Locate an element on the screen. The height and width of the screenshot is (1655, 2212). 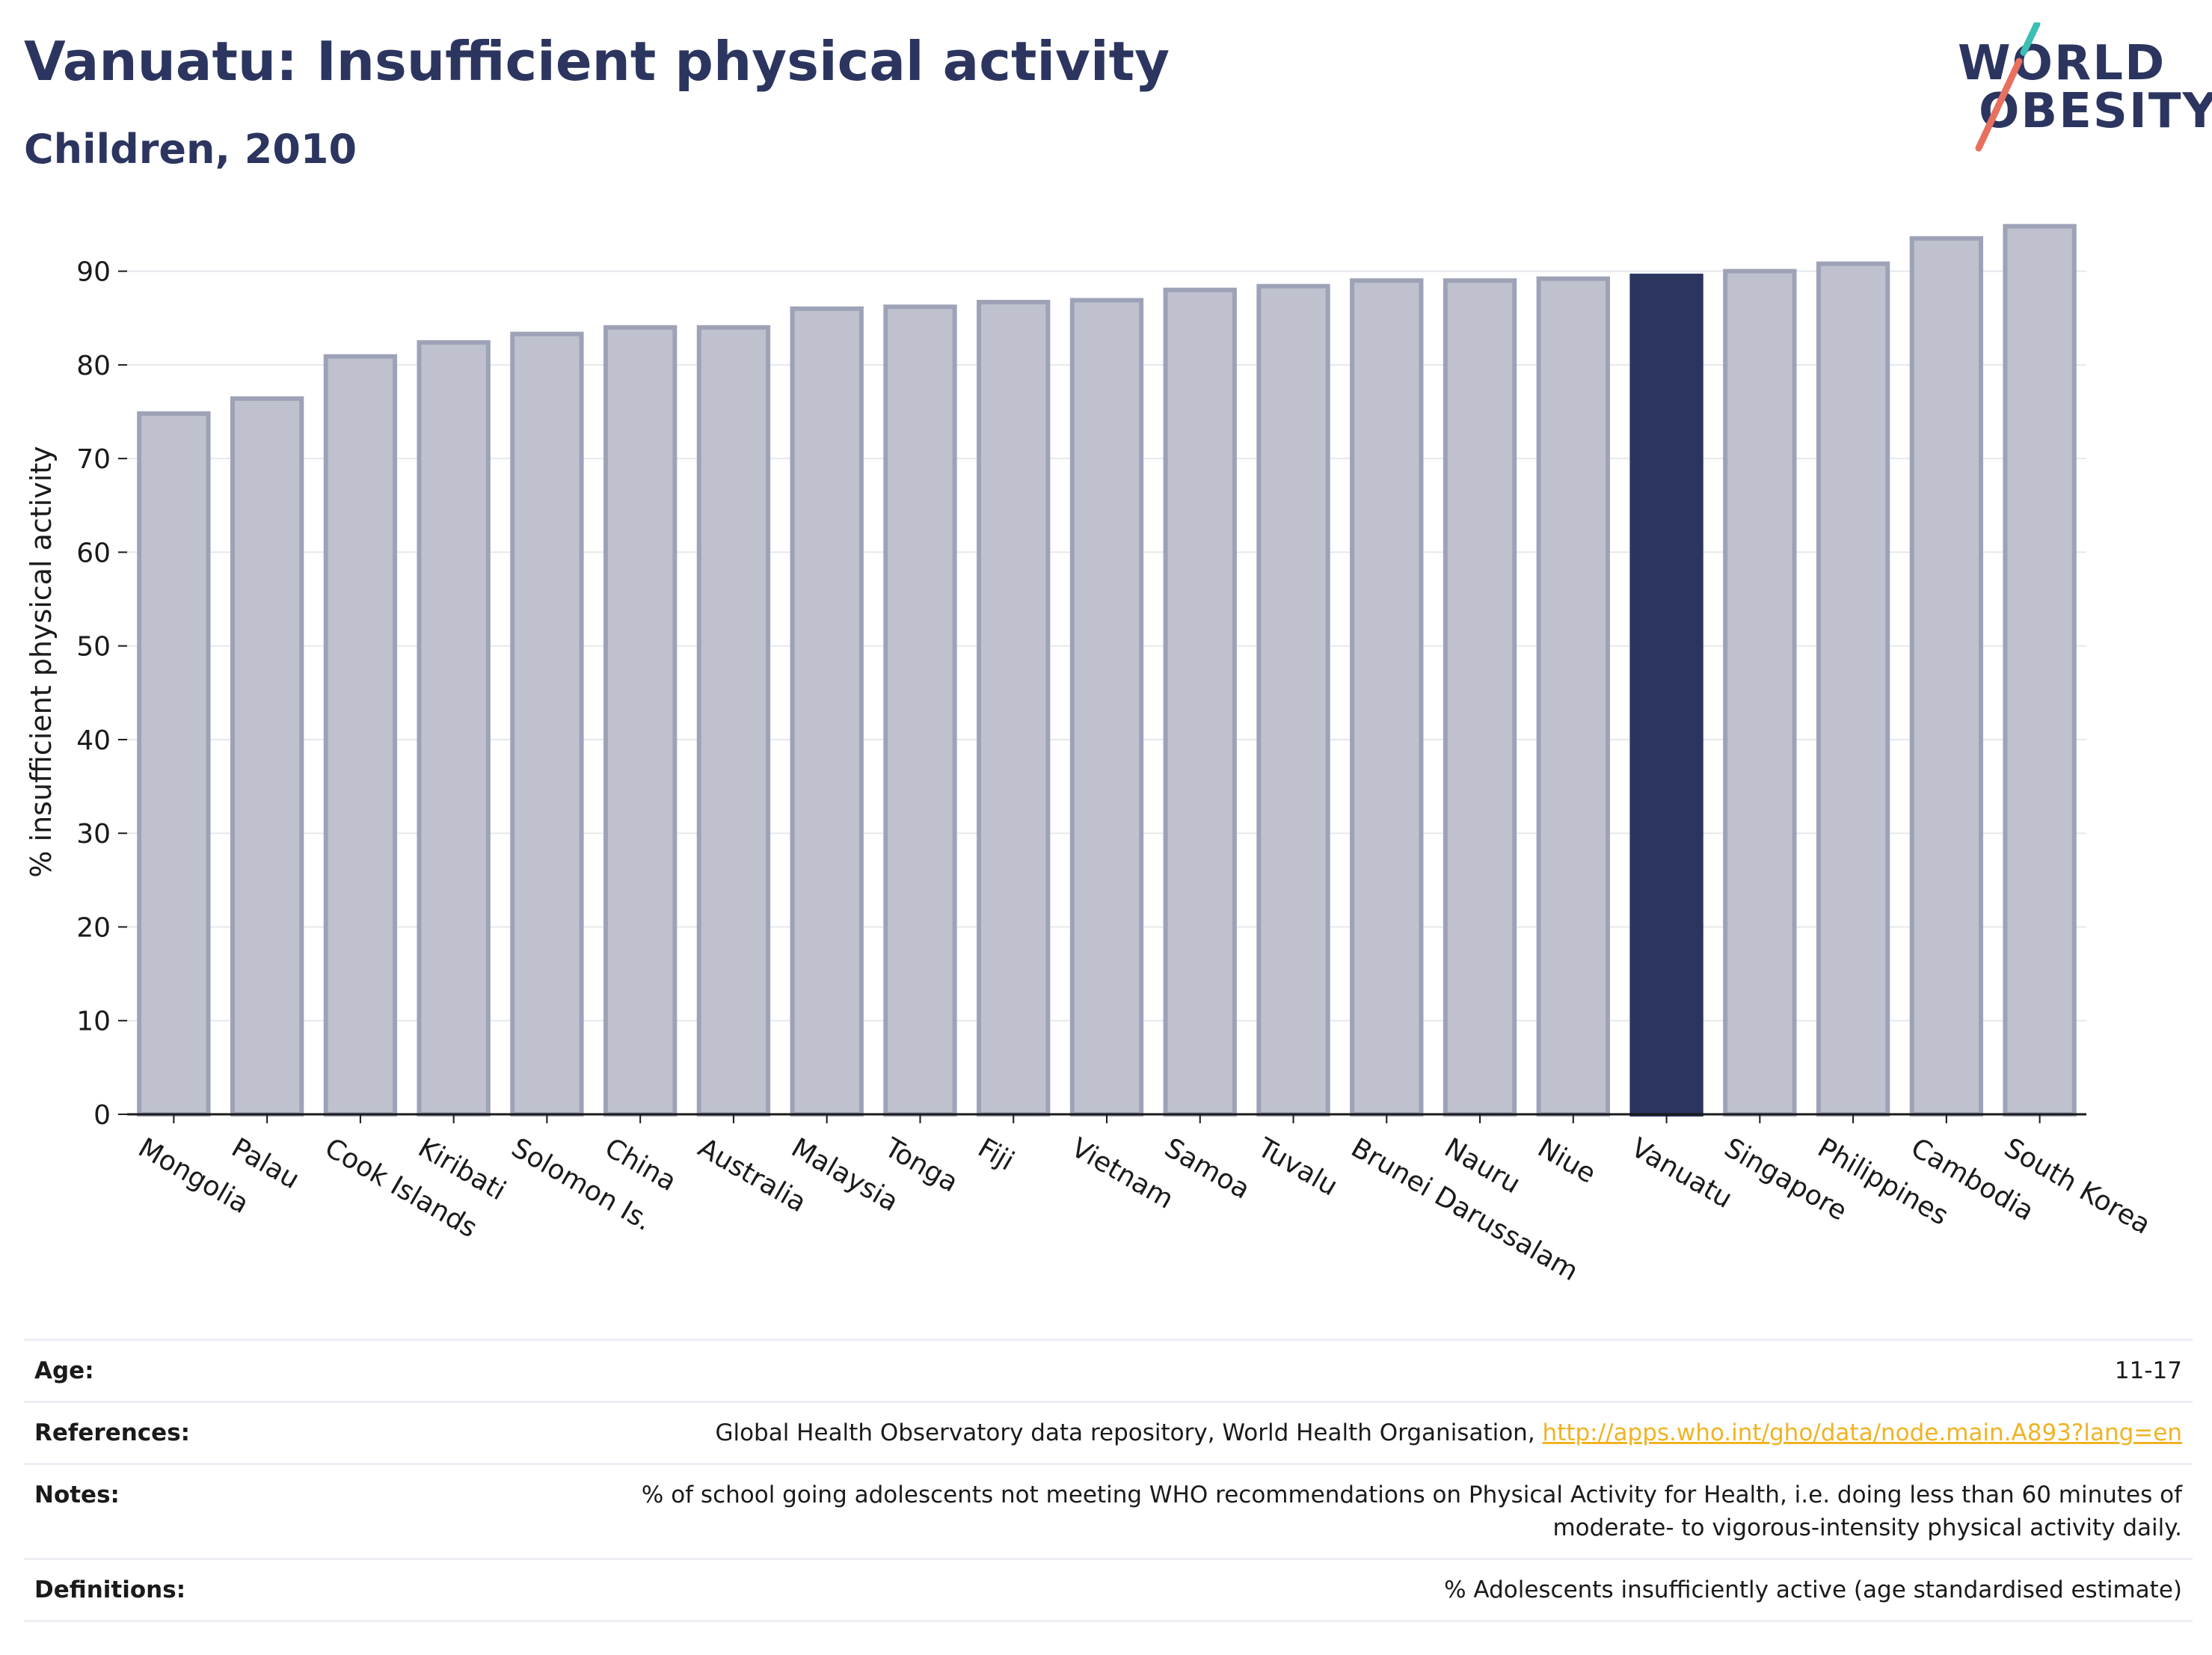
notes-label: Notes: is located at coordinates (77, 1494).